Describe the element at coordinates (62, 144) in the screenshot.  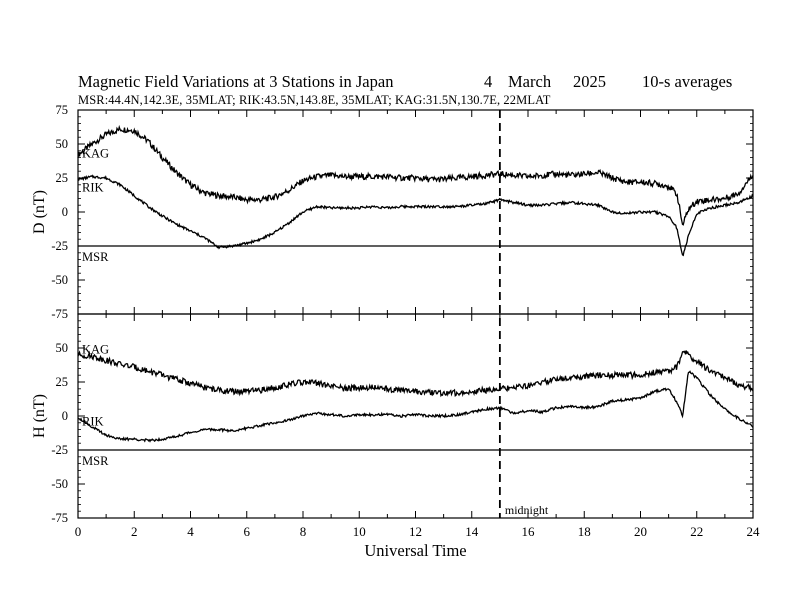
I see `ytick-label-d: 50` at that location.